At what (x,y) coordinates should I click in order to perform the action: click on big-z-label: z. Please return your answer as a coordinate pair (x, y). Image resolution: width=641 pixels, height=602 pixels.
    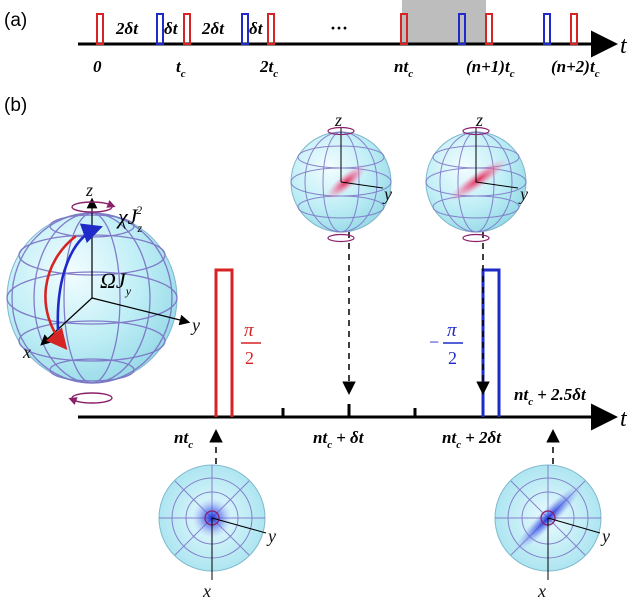
    Looking at the image, I should click on (89, 190).